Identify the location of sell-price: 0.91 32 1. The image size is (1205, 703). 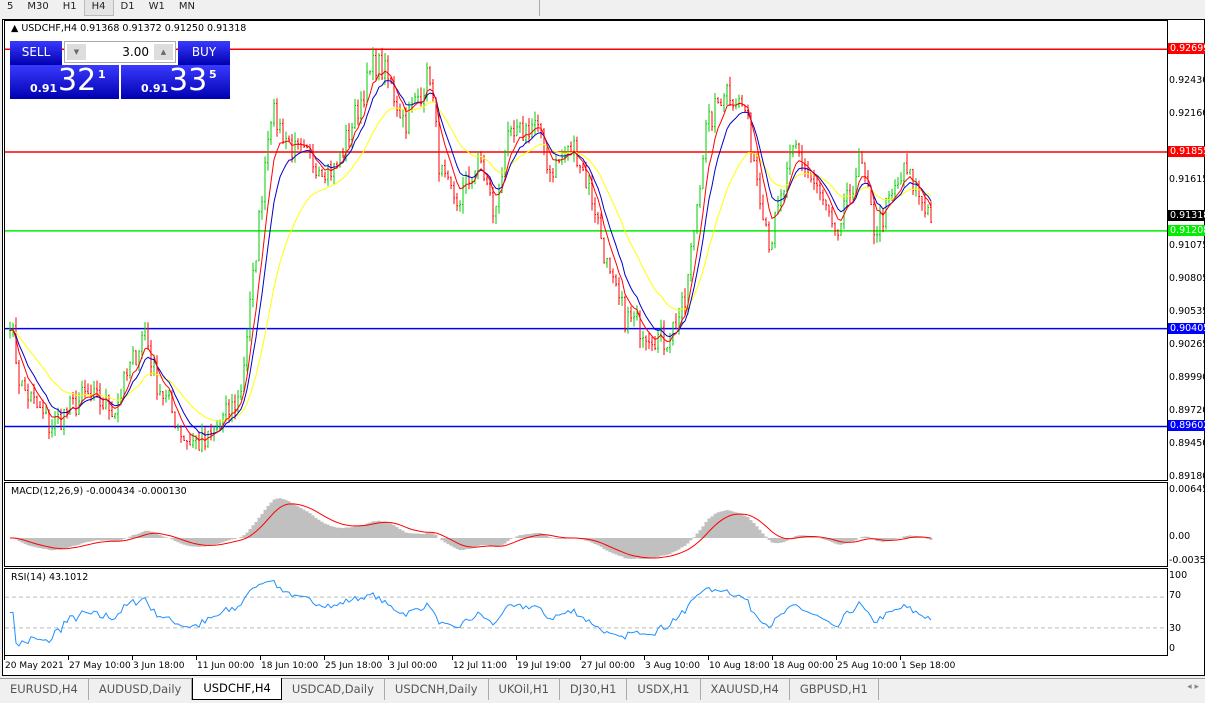
(64, 81).